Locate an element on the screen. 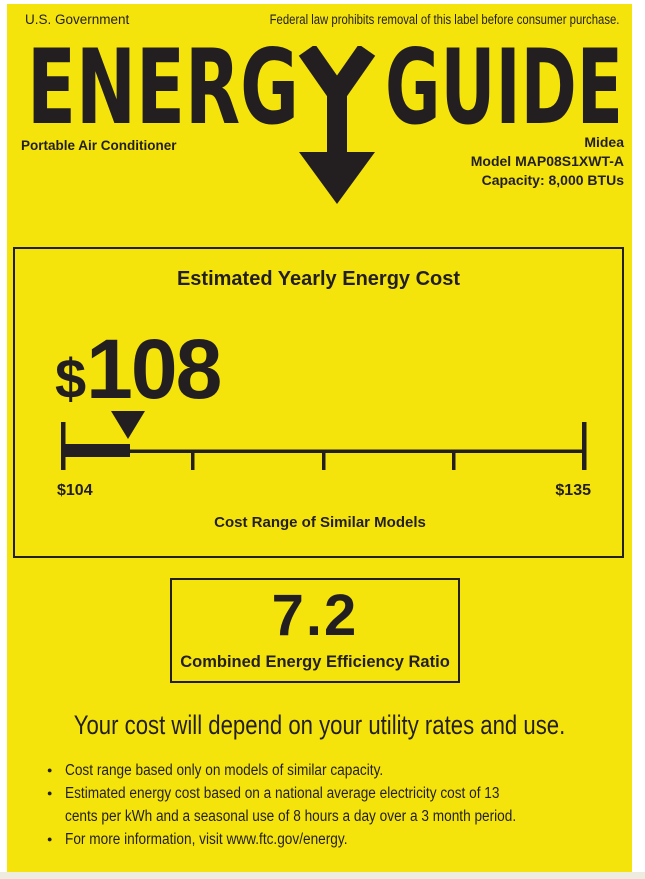 The height and width of the screenshot is (879, 645). us-government-text: U.S. Government is located at coordinates (77, 19).